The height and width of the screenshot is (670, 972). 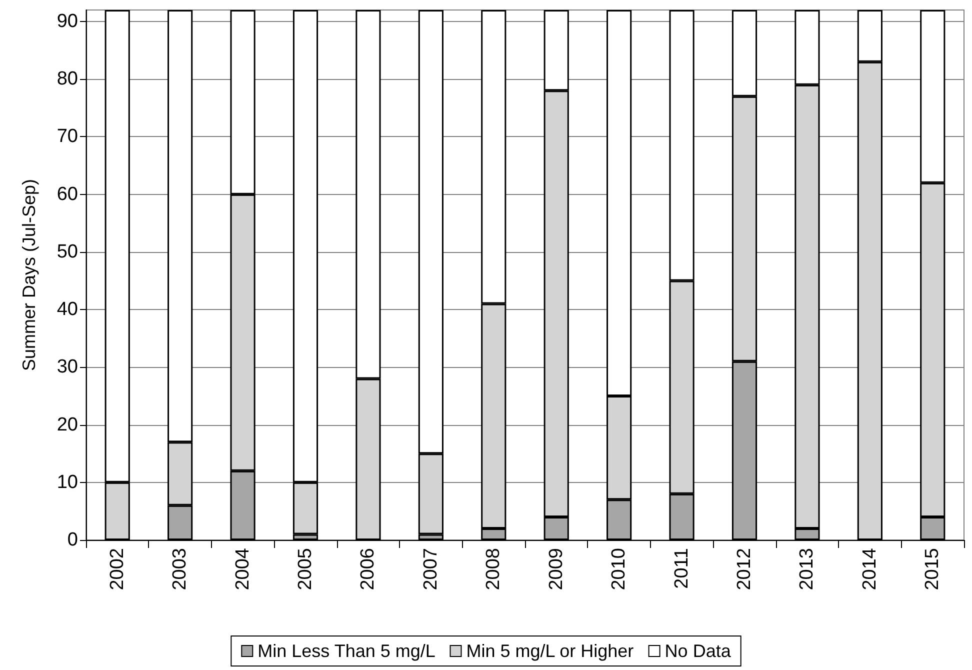 I want to click on x-tick-label: 2012, so click(x=744, y=569).